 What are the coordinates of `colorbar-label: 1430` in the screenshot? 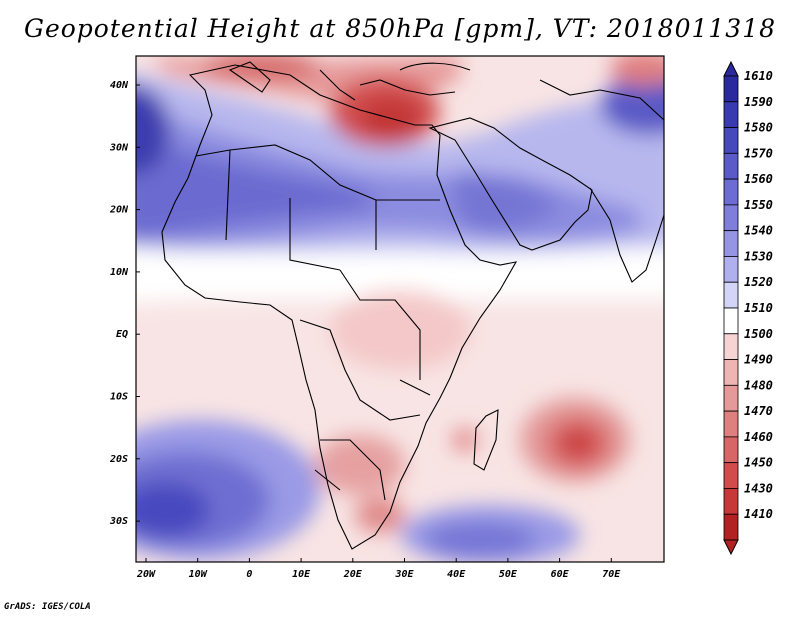 It's located at (758, 488).